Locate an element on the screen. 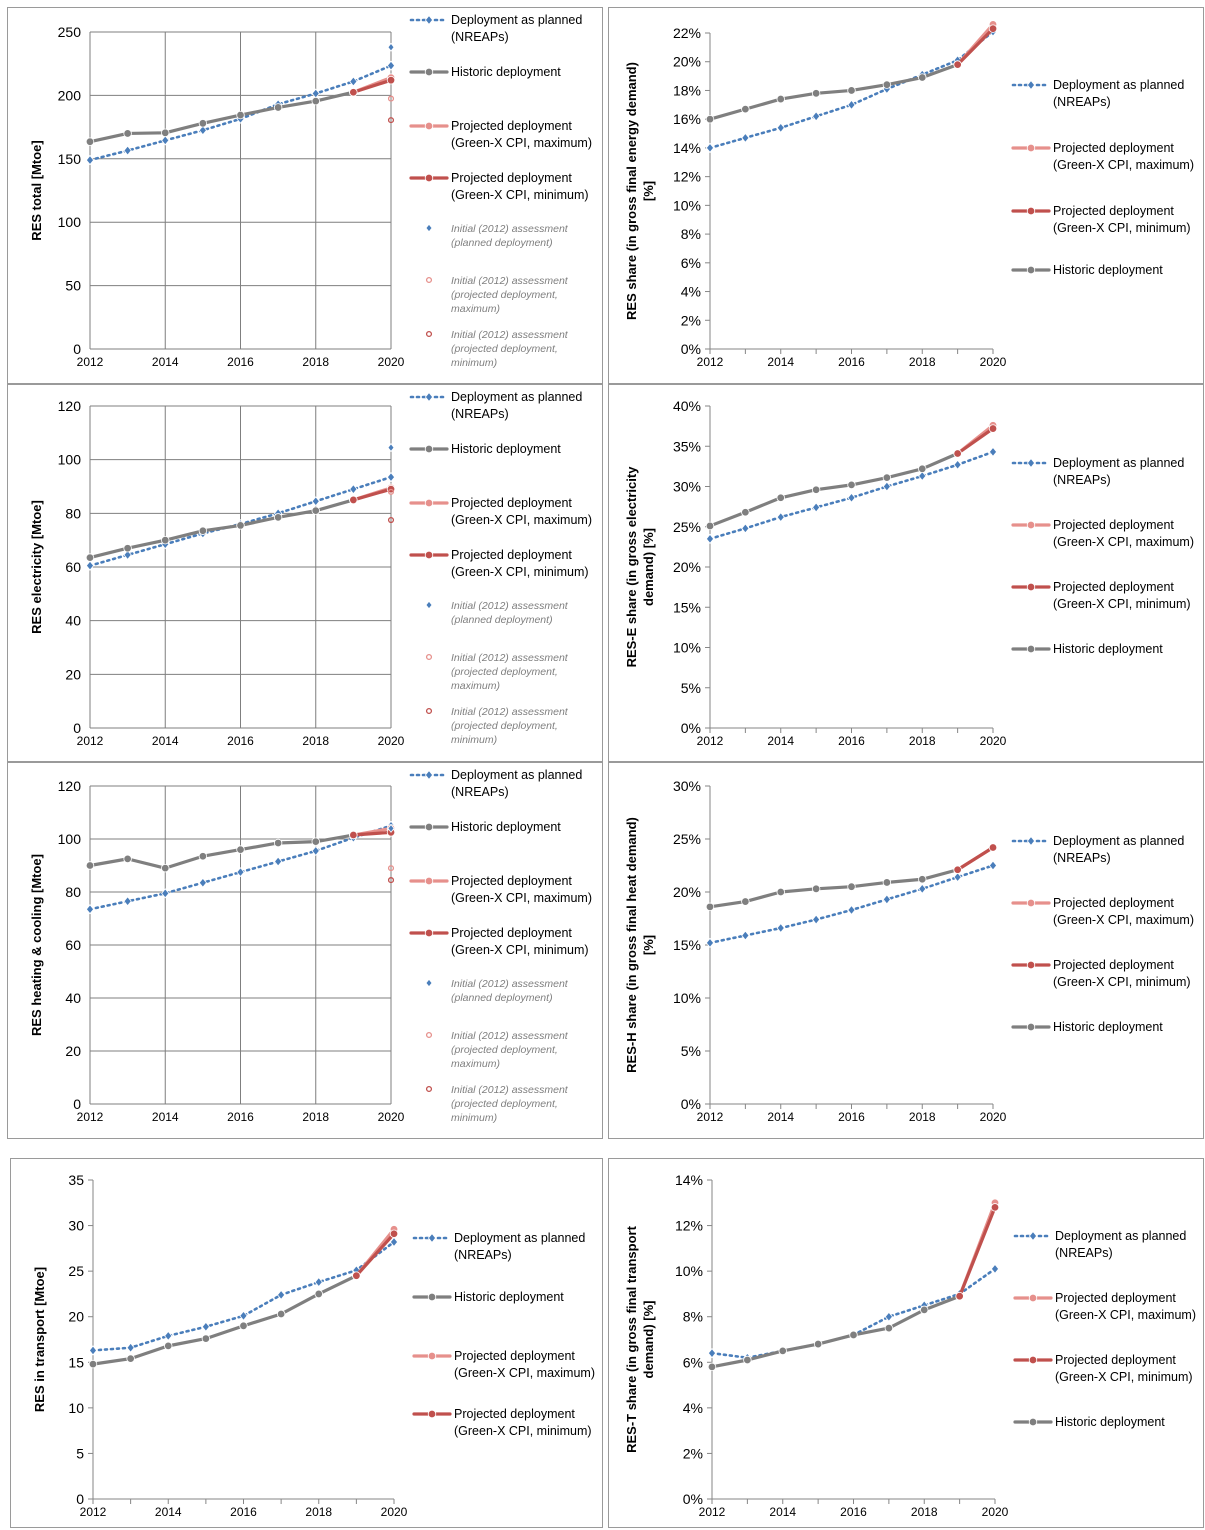 The height and width of the screenshot is (1530, 1205). res-transport-historic-point is located at coordinates (243, 1326).